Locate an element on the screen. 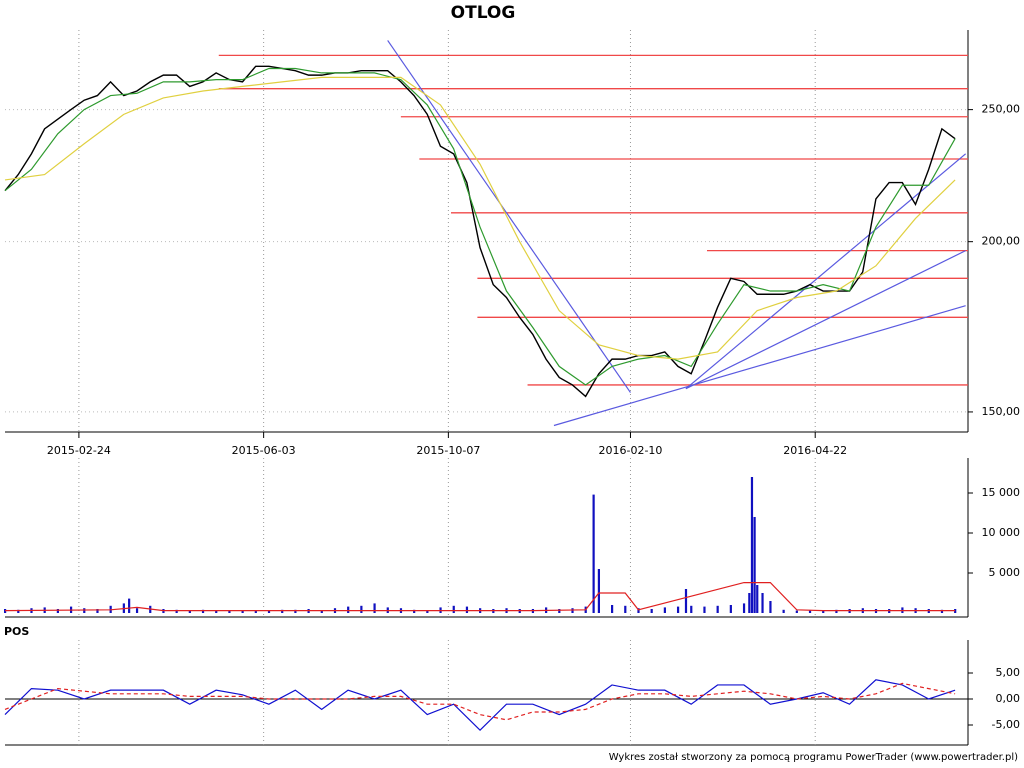 The image size is (1024, 768). y-tick-label: 5 000 is located at coordinates (1005, 572).